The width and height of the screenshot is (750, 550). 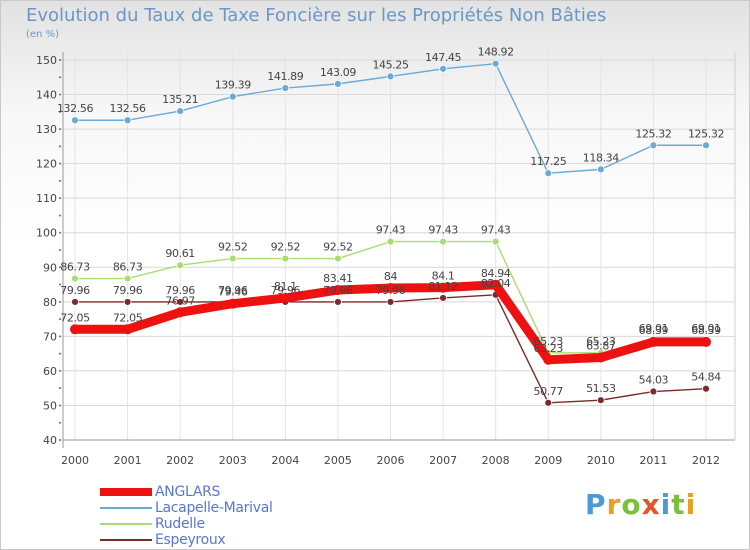 What do you see at coordinates (180, 460) in the screenshot?
I see `x-tick-label: 2002` at bounding box center [180, 460].